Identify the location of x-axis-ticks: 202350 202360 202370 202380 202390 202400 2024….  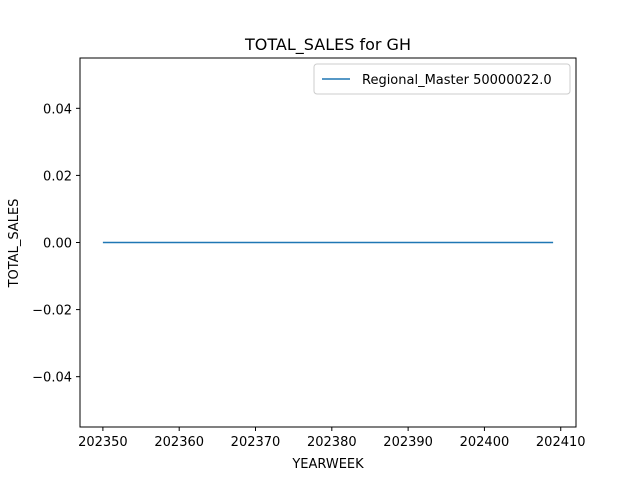
(332, 438).